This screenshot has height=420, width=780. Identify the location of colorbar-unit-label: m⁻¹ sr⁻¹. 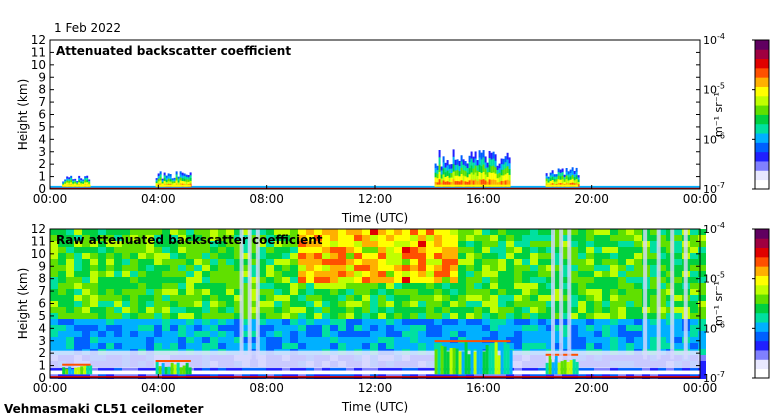
(718, 303).